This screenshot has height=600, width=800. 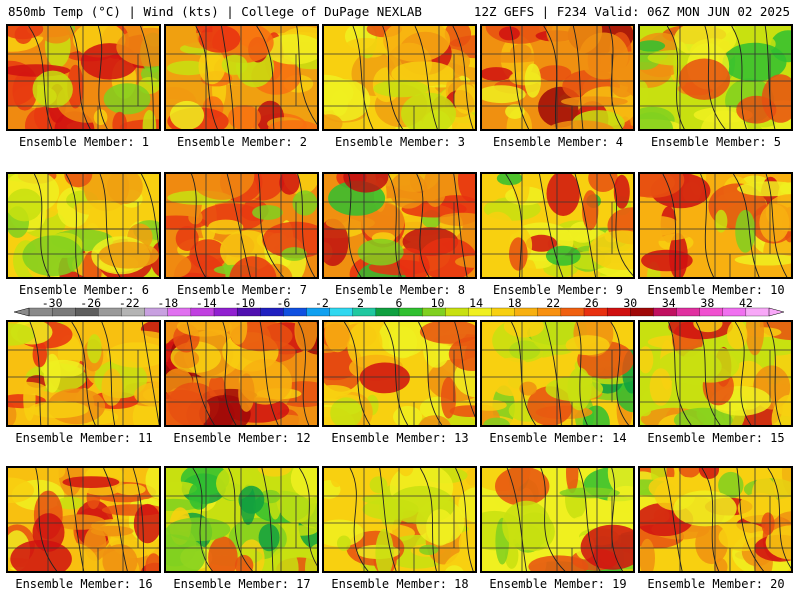 I want to click on ensemble-member-label: Ensemble Member: 10, so click(x=716, y=290).